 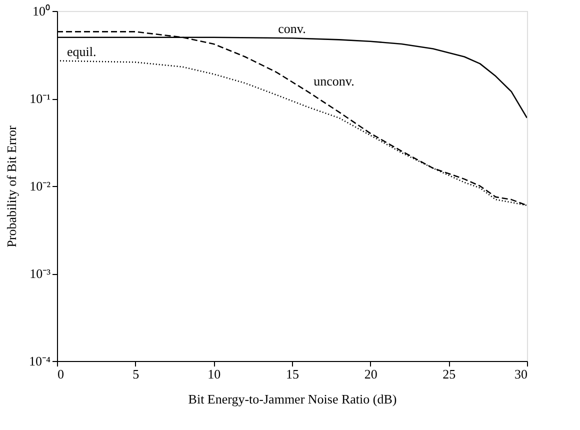 I want to click on x-tick-label: 15, so click(x=292, y=374).